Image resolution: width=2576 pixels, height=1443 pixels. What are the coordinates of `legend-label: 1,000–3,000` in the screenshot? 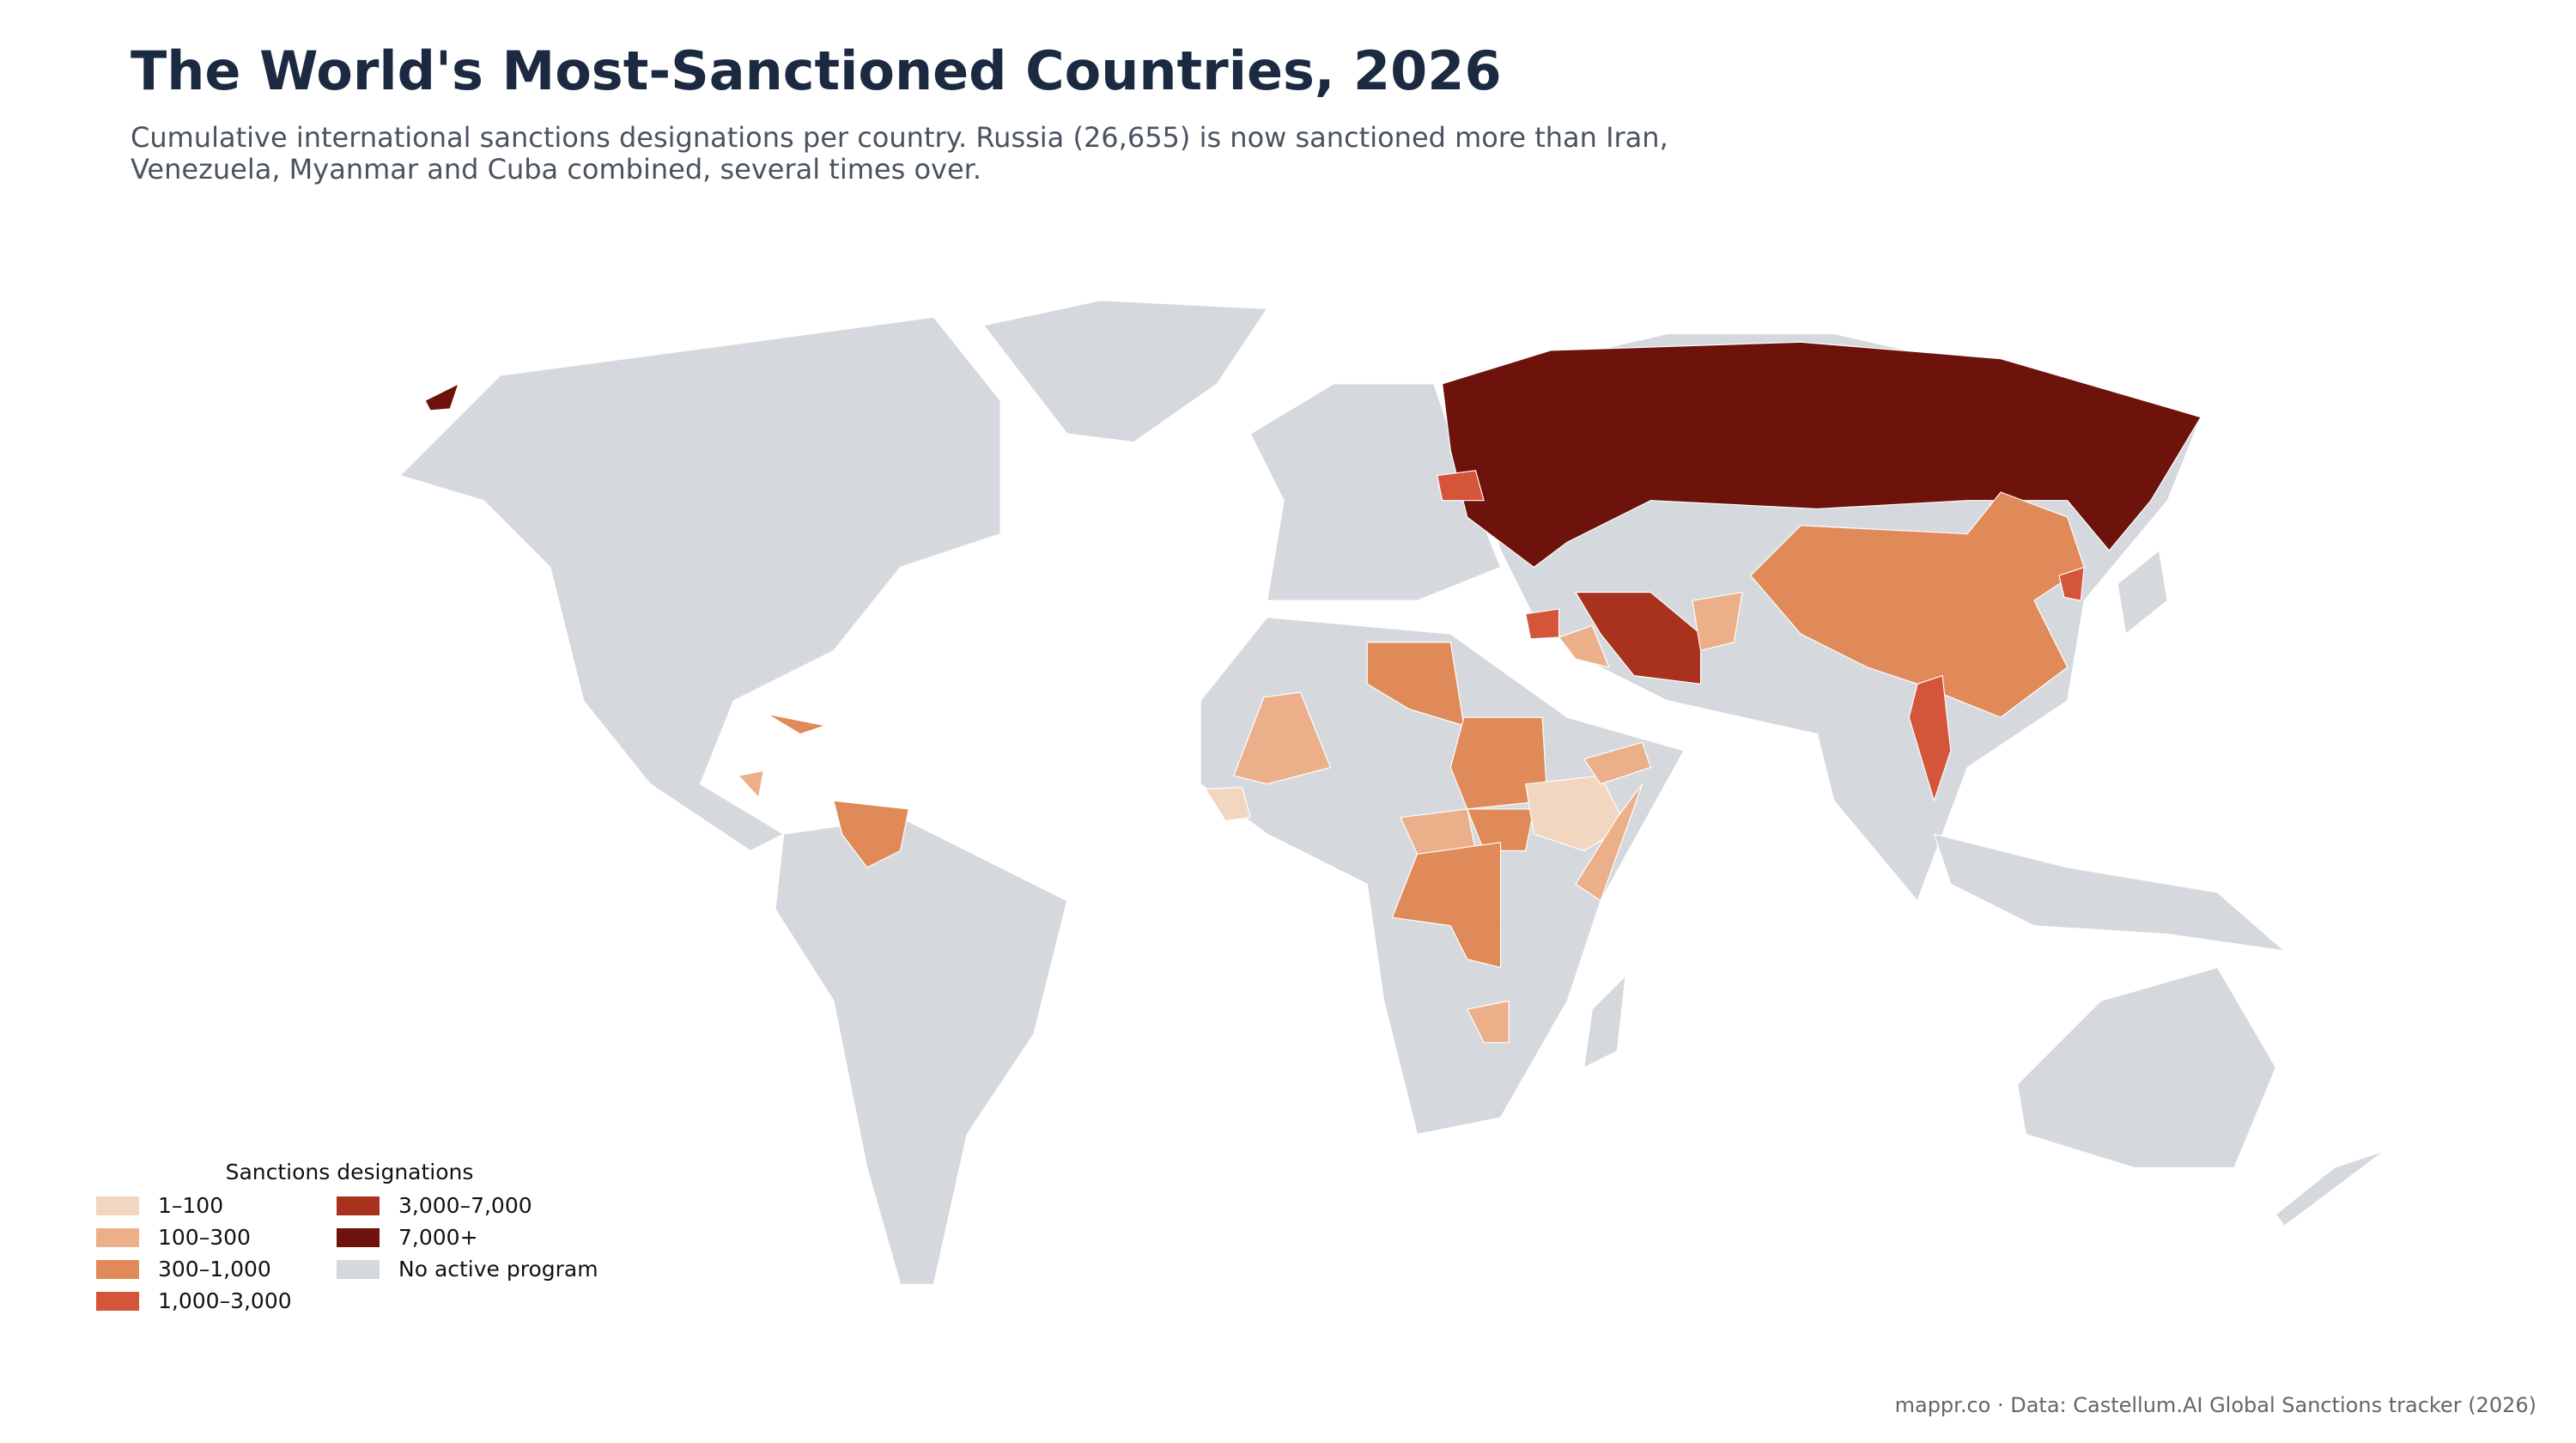 It's located at (225, 1300).